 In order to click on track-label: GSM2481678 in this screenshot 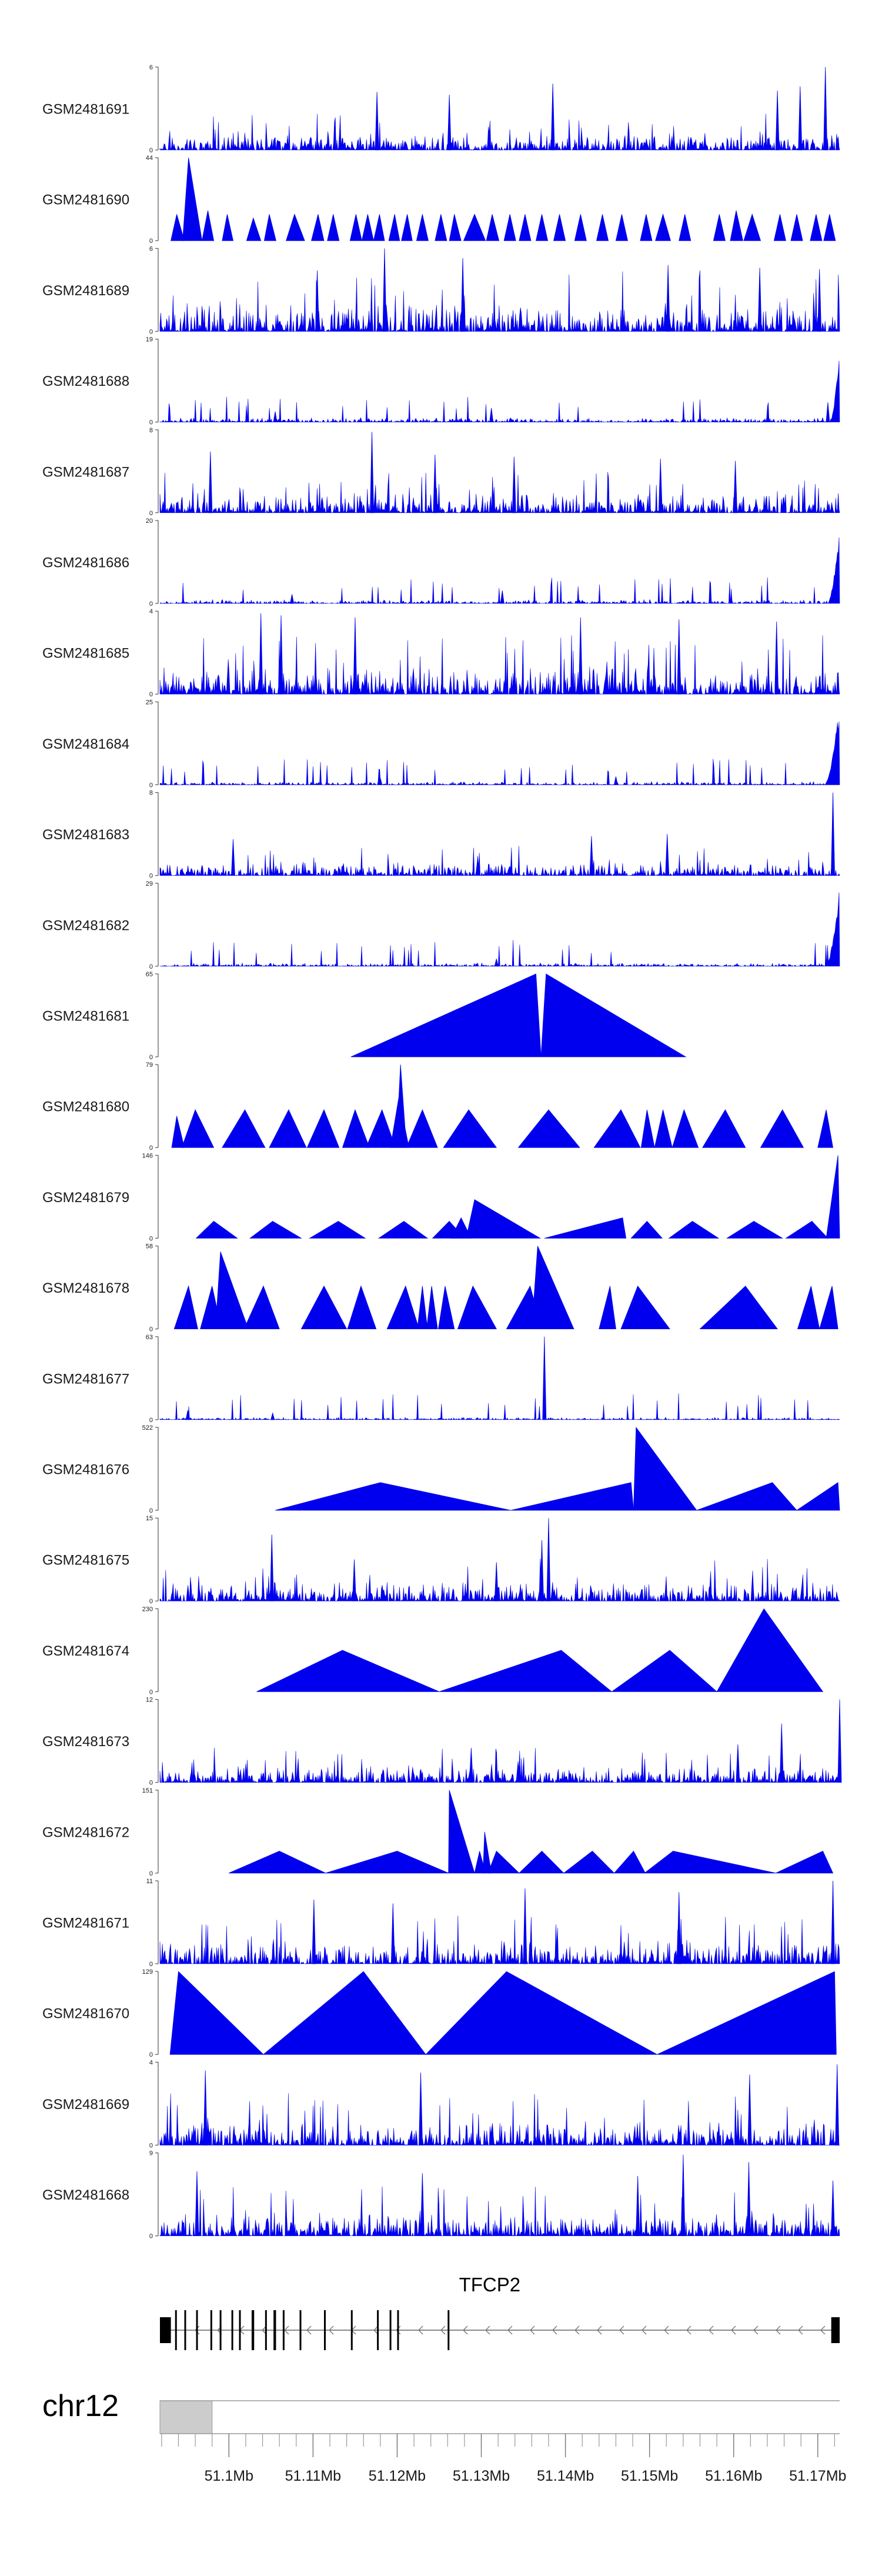, I will do `click(85, 1288)`.